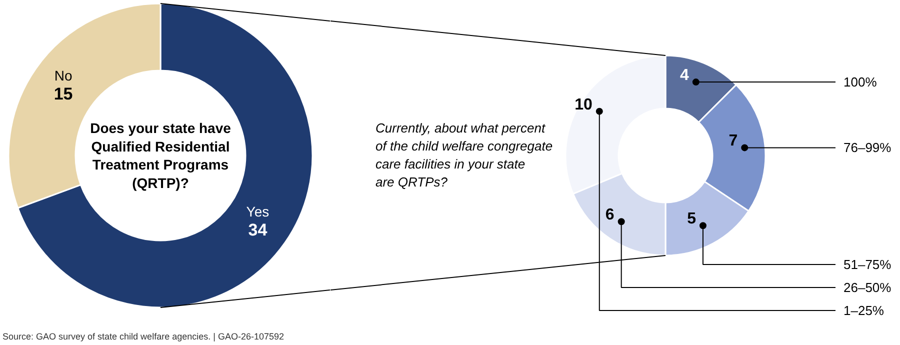 The height and width of the screenshot is (345, 900). What do you see at coordinates (161, 156) in the screenshot?
I see `text: Does your state have Qualified Residential Treatment Programs (QRTP)?` at bounding box center [161, 156].